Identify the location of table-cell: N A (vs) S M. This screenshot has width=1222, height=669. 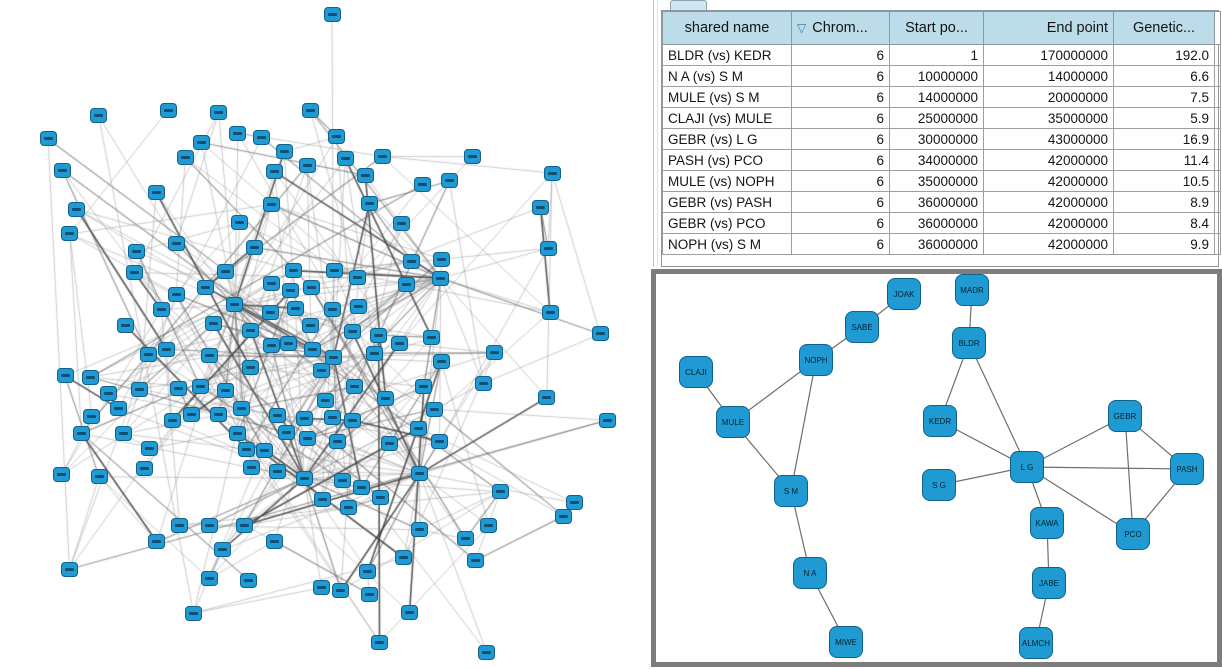
(727, 76).